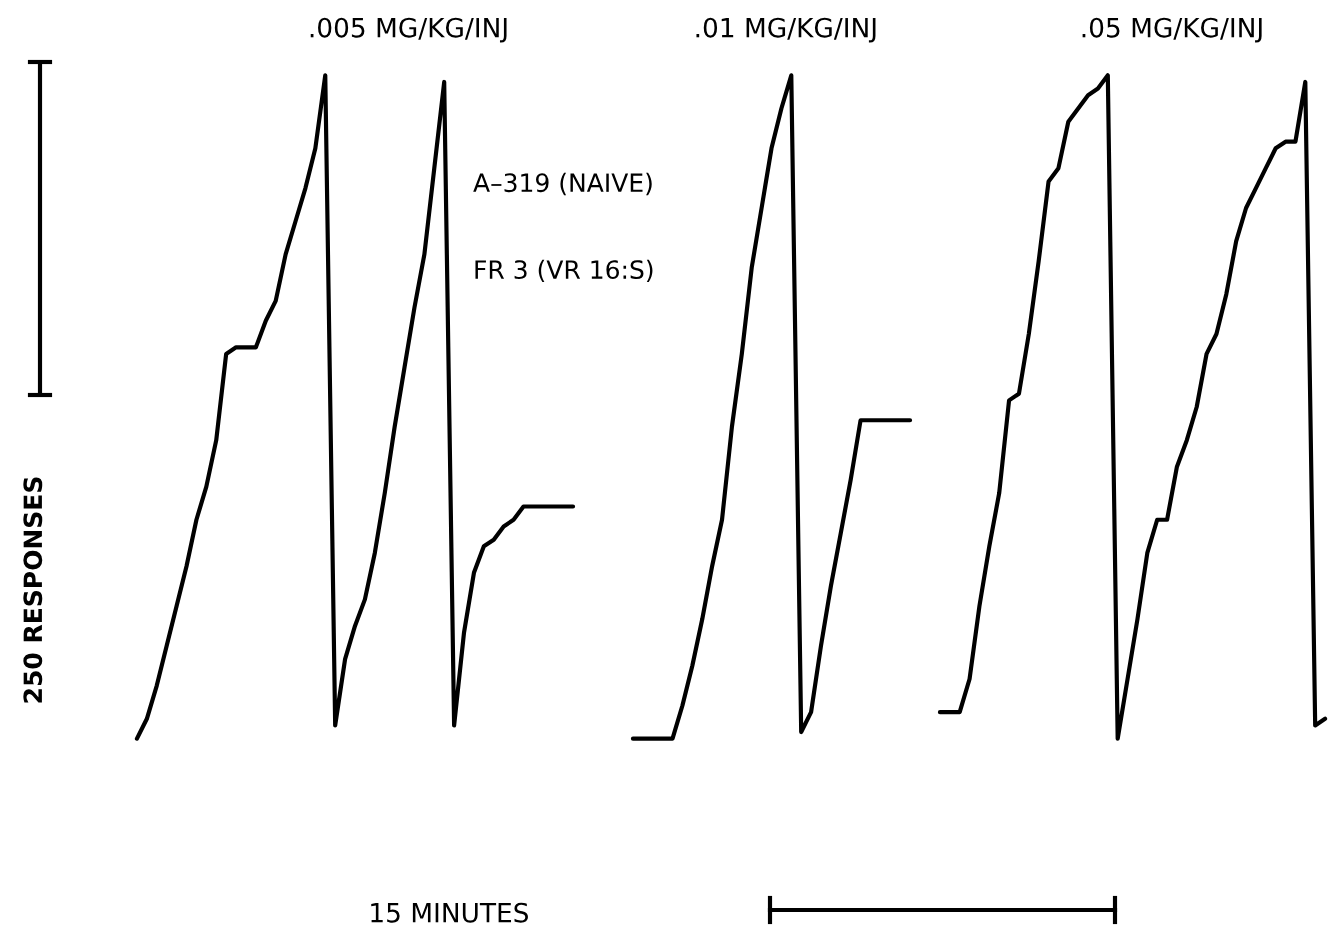 This screenshot has height=934, width=1340. I want to click on chart-title: .01 MG/KG/INJ, so click(786, 30).